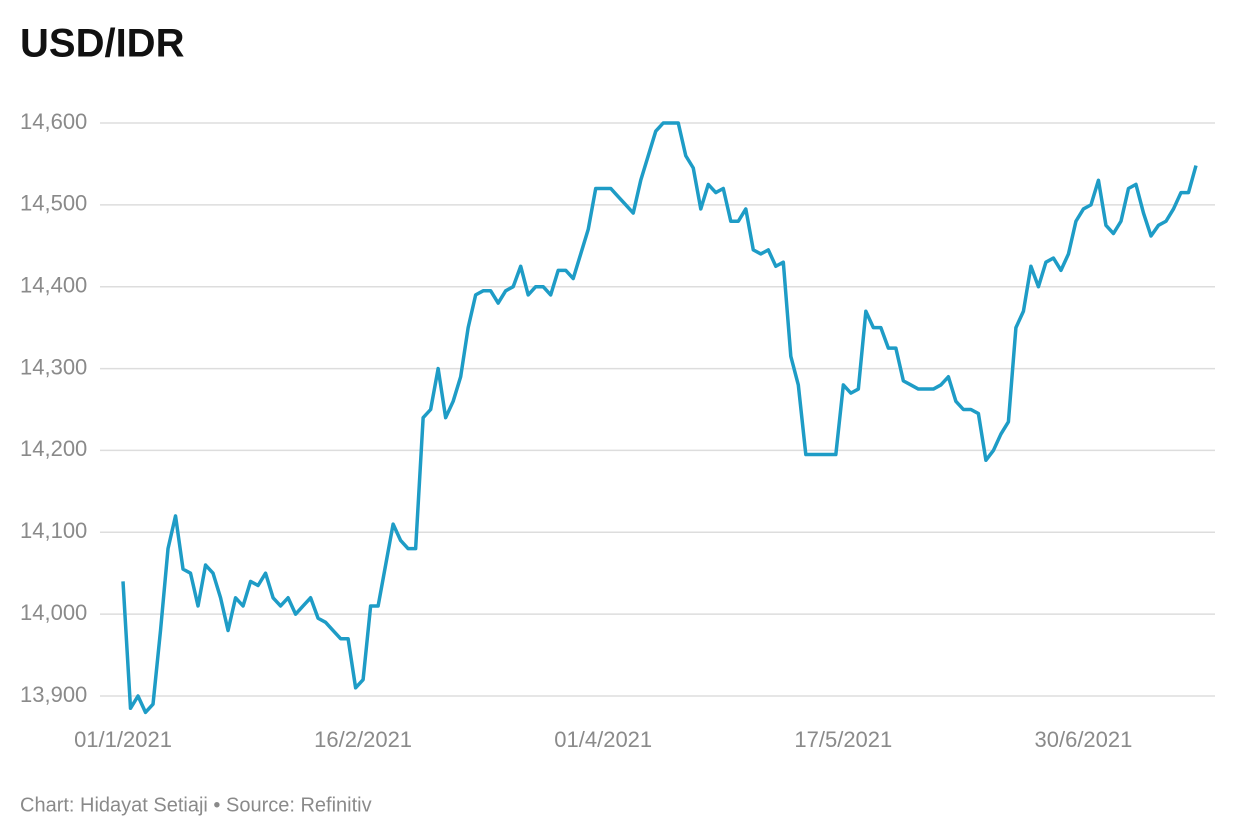 This screenshot has width=1240, height=840. What do you see at coordinates (53, 448) in the screenshot?
I see `y-tick-label: 14,200` at bounding box center [53, 448].